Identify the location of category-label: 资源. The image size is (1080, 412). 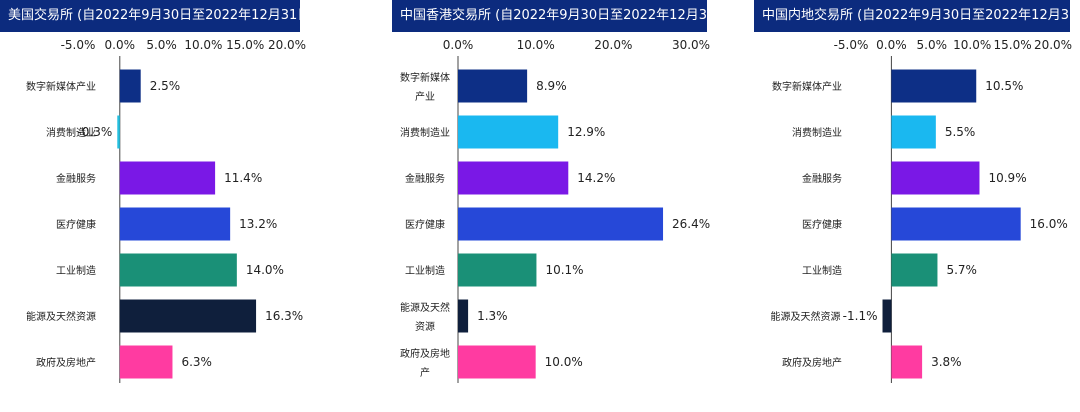
(425, 326).